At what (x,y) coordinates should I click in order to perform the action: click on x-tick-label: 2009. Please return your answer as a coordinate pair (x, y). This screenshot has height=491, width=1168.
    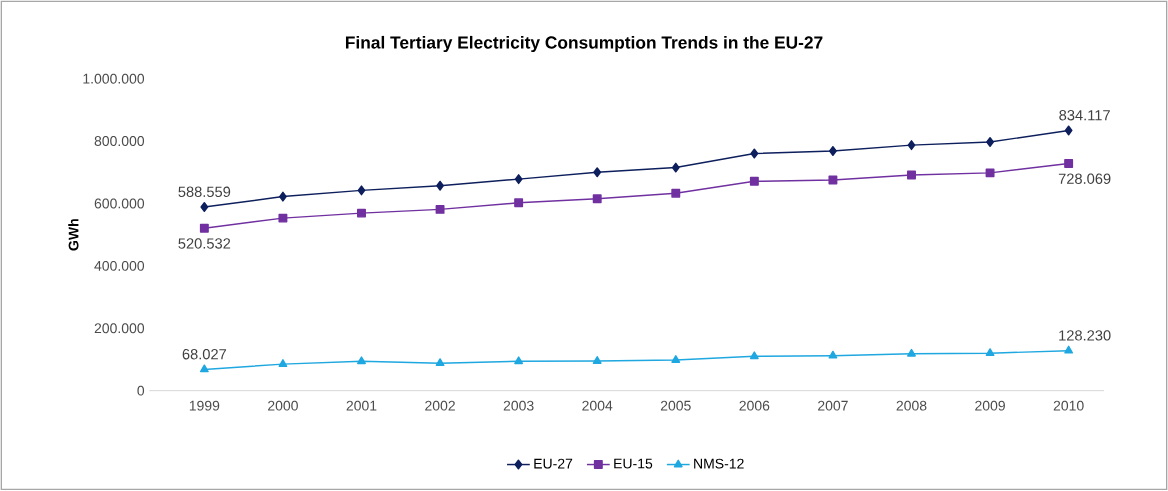
    Looking at the image, I should click on (990, 405).